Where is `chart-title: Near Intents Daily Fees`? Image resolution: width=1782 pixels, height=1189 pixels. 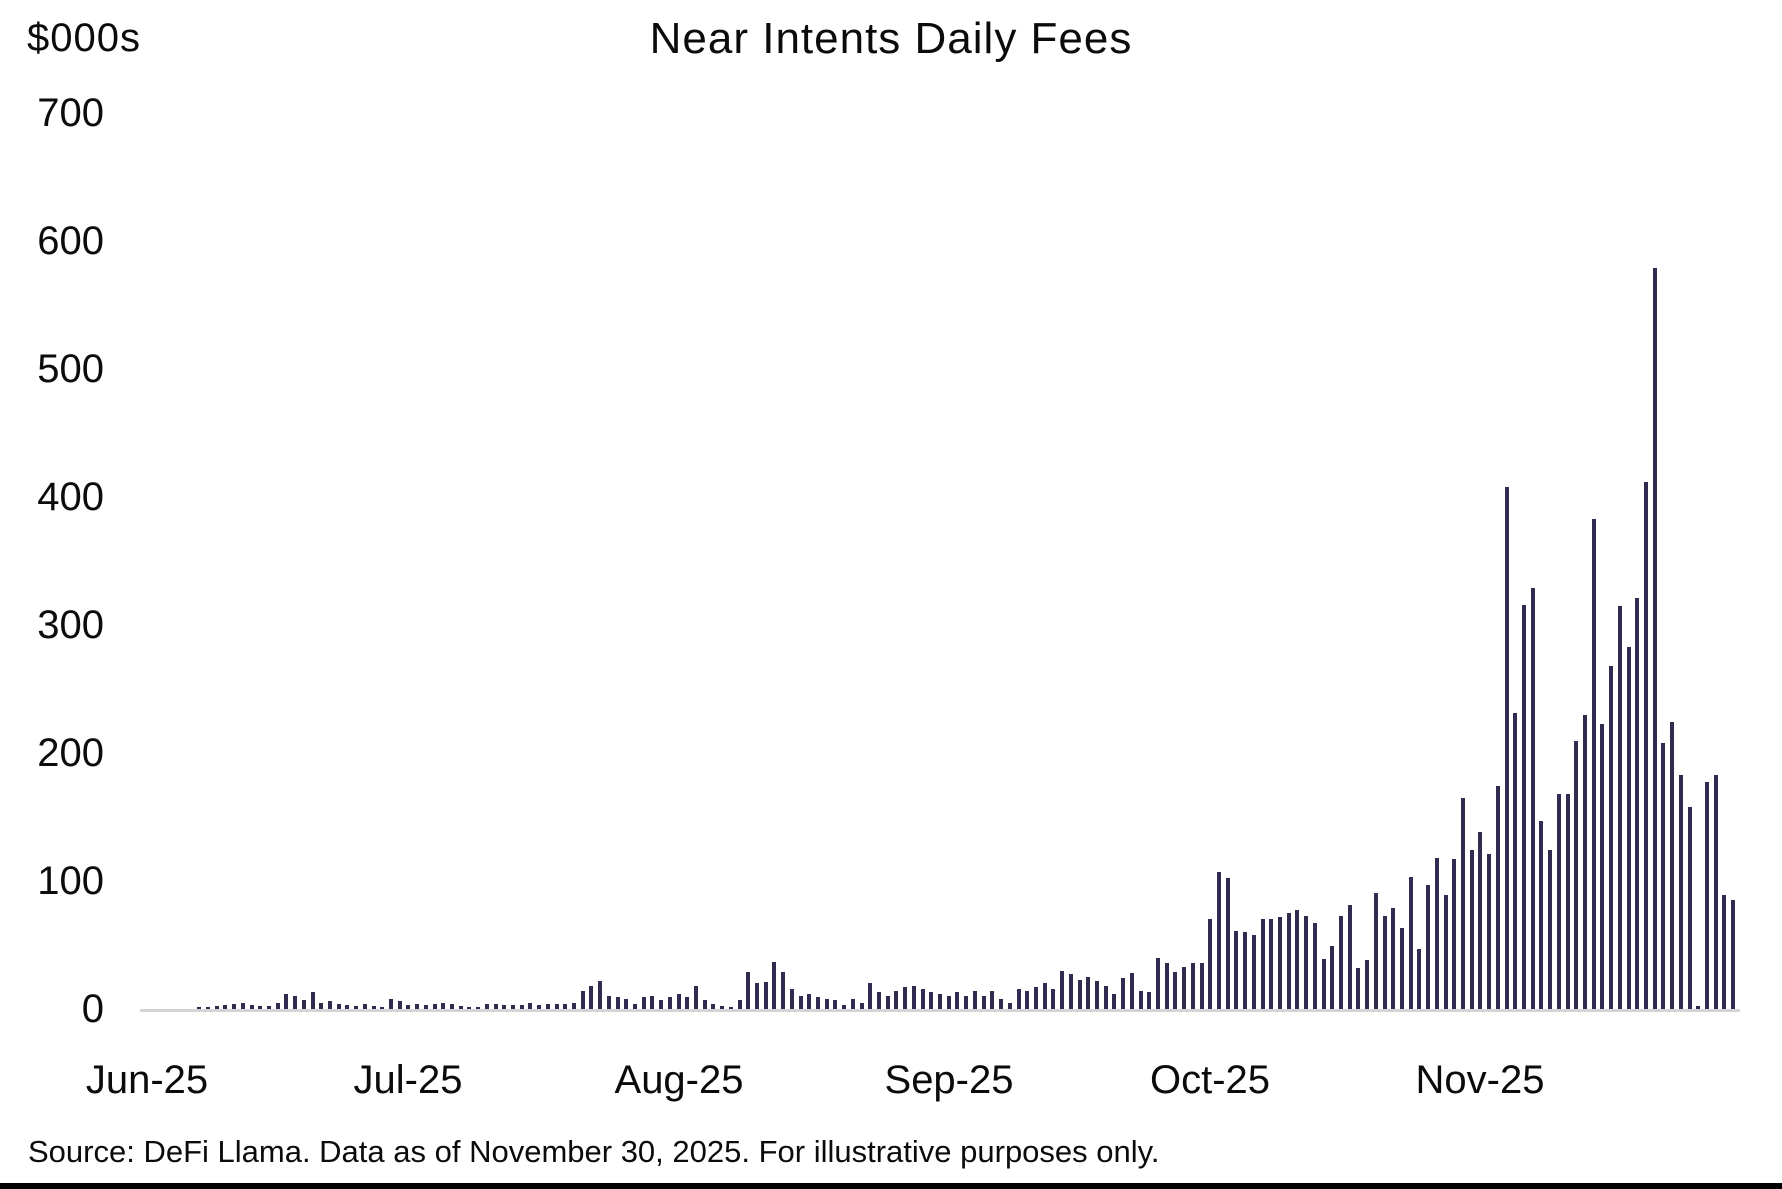 chart-title: Near Intents Daily Fees is located at coordinates (891, 38).